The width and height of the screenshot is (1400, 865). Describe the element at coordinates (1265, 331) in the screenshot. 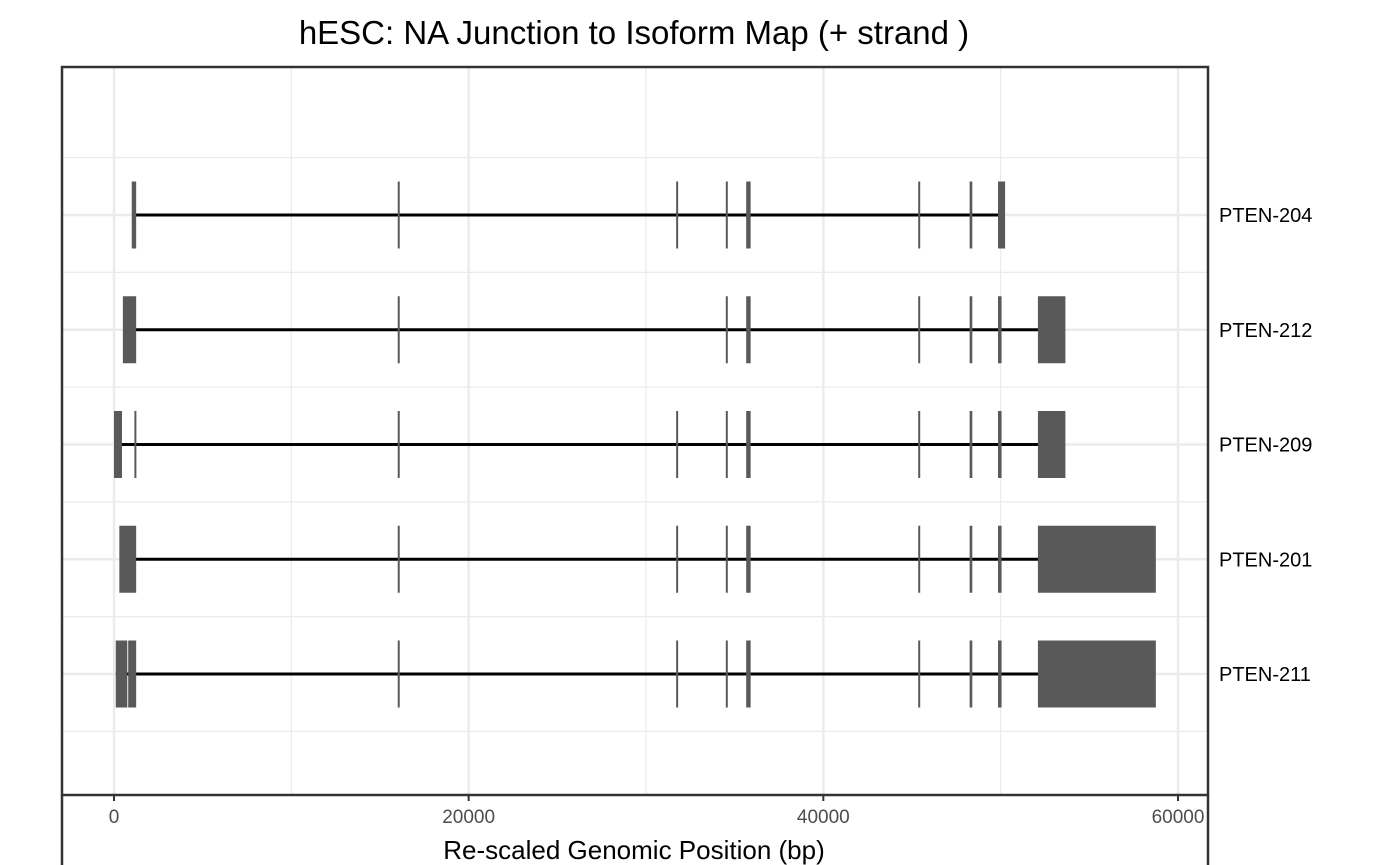

I see `isoform-label: PTEN-212` at that location.